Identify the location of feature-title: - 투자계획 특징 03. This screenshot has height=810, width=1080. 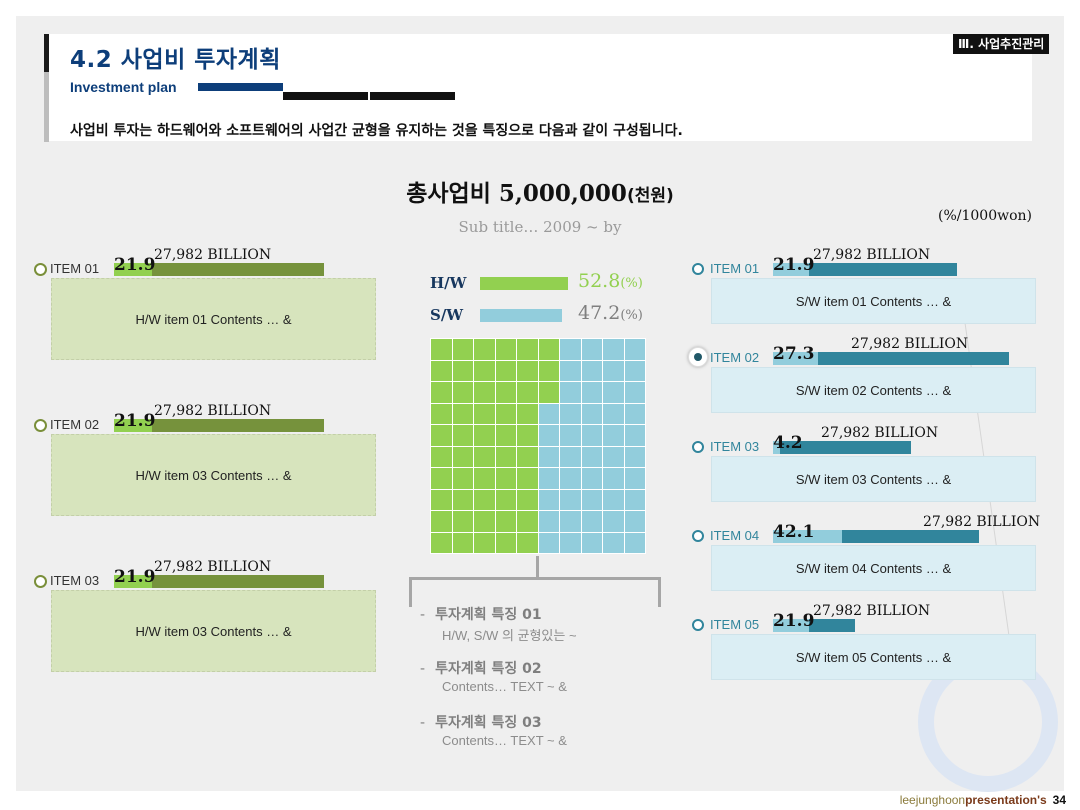
(550, 722).